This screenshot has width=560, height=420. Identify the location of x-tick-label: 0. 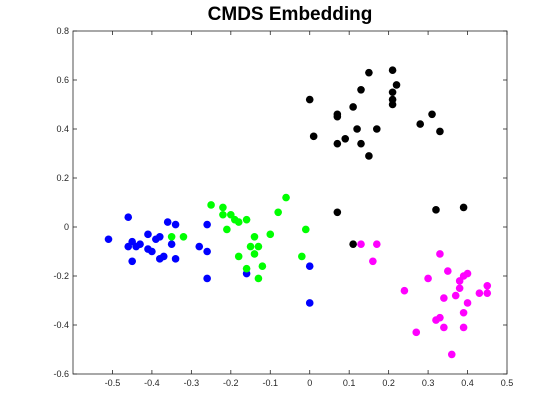
(309, 383).